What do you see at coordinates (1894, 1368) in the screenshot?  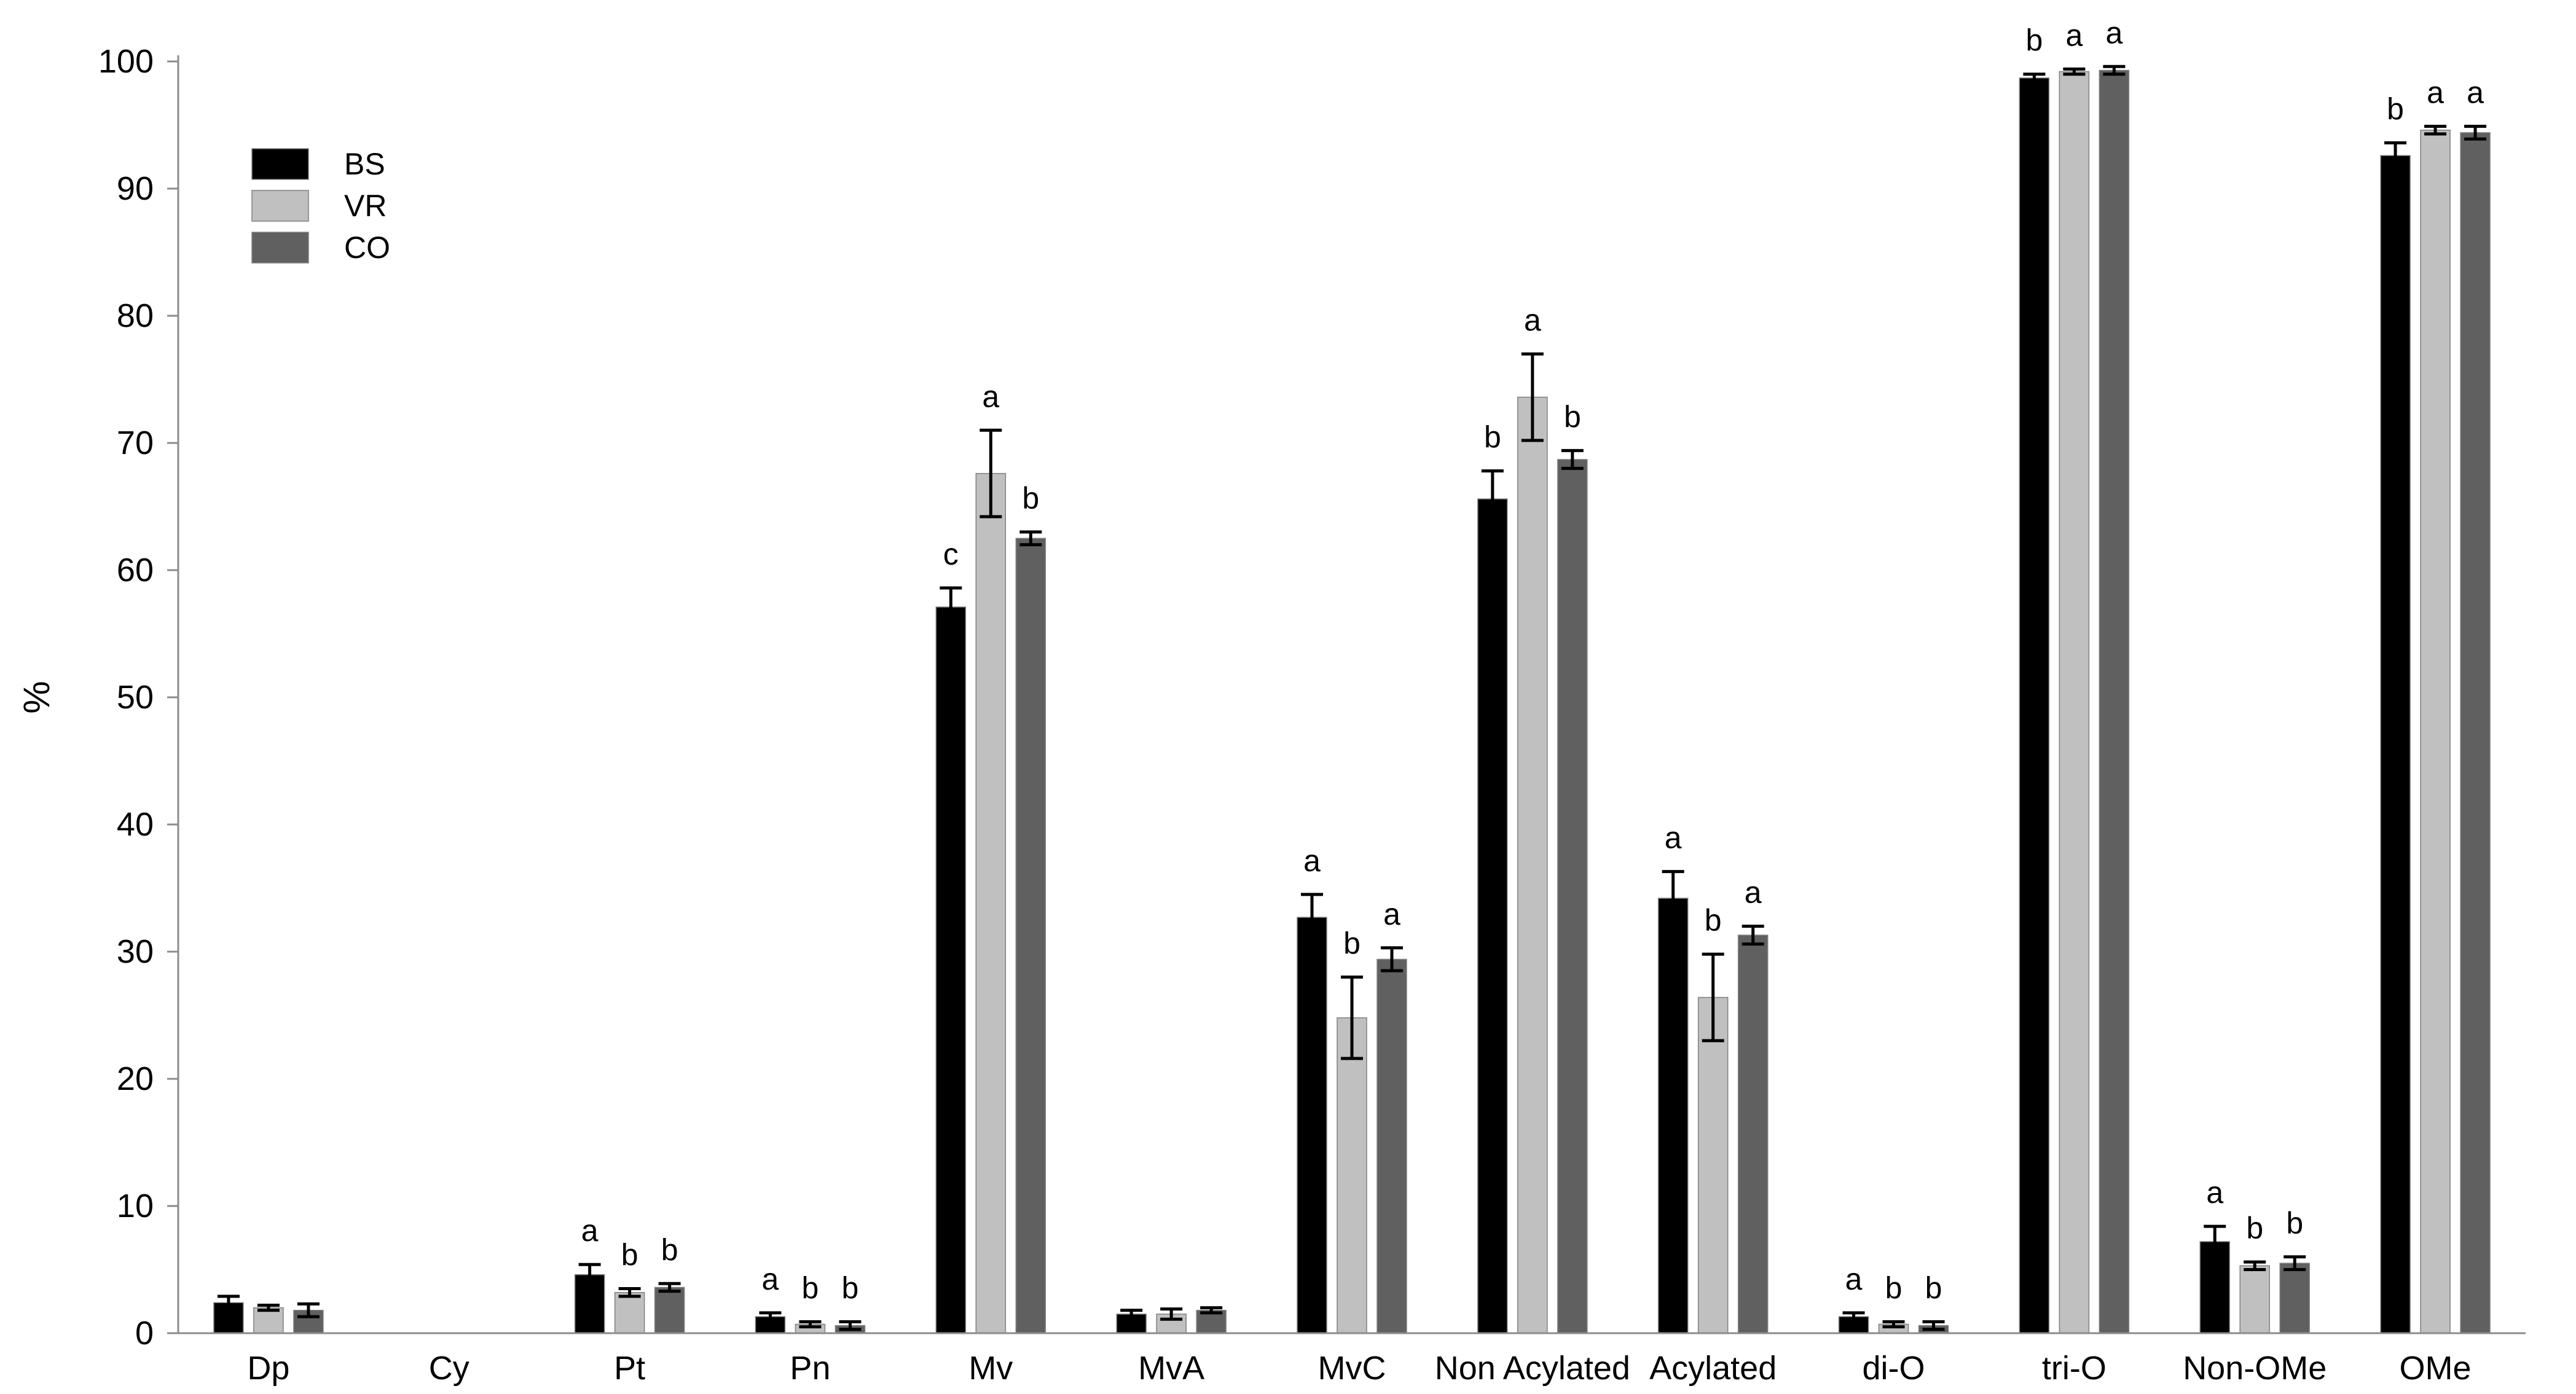 I see `x-tick-label: di-O` at bounding box center [1894, 1368].